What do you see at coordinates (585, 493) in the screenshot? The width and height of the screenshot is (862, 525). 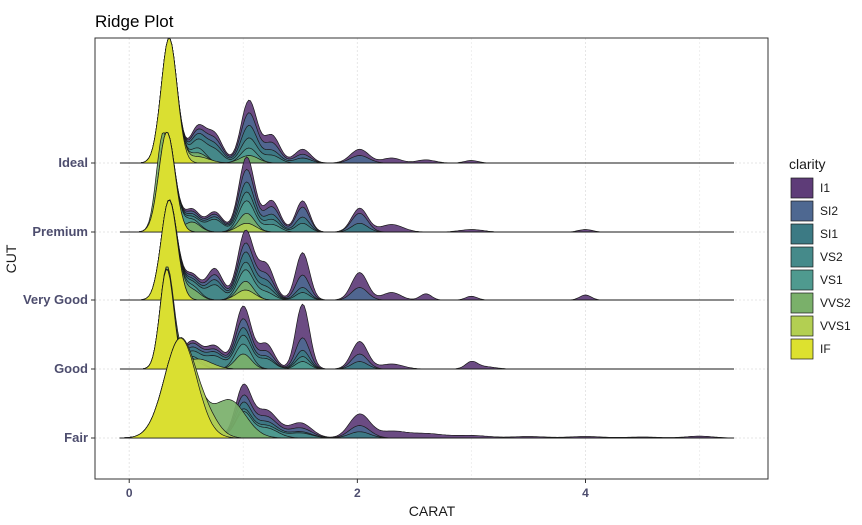 I see `x-tick-label: 4` at bounding box center [585, 493].